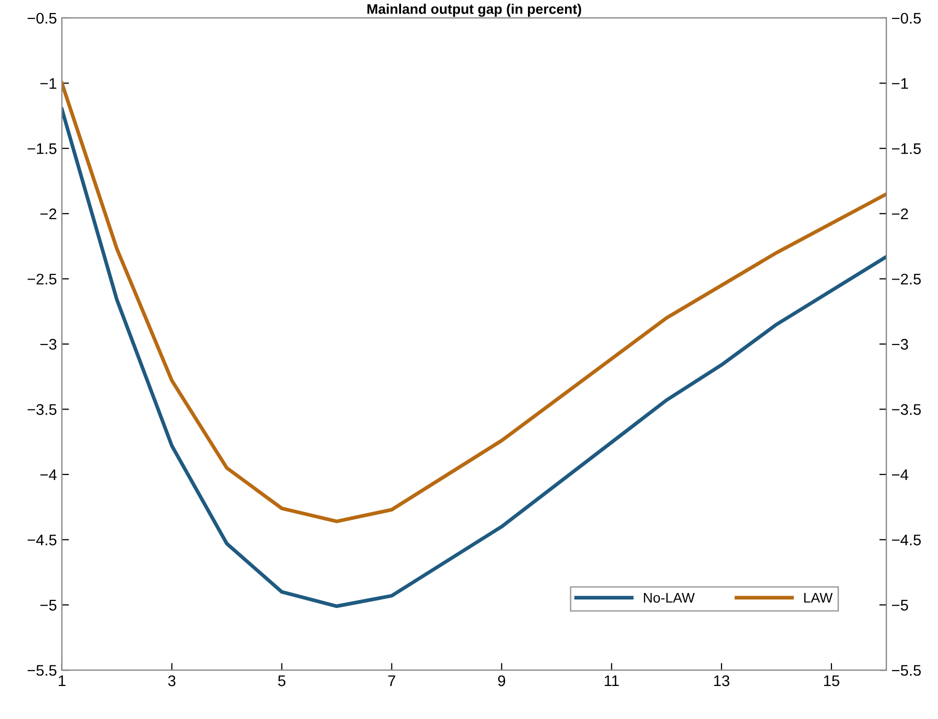 Image resolution: width=938 pixels, height=719 pixels. Describe the element at coordinates (48, 214) in the screenshot. I see `y-tick-label: −2` at that location.